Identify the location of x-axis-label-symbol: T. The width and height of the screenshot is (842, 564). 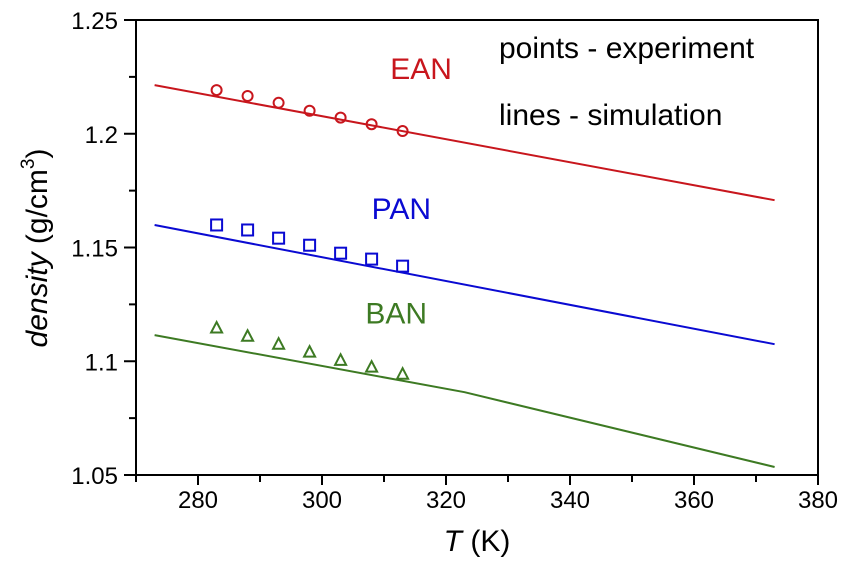
(454, 541).